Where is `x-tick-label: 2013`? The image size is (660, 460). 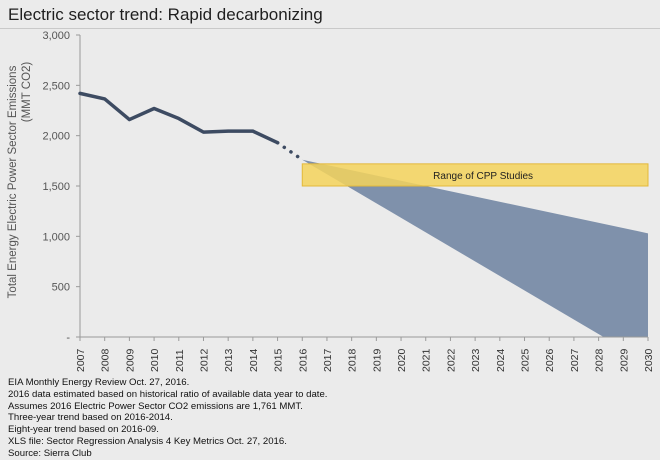
x-tick-label: 2013 is located at coordinates (229, 360).